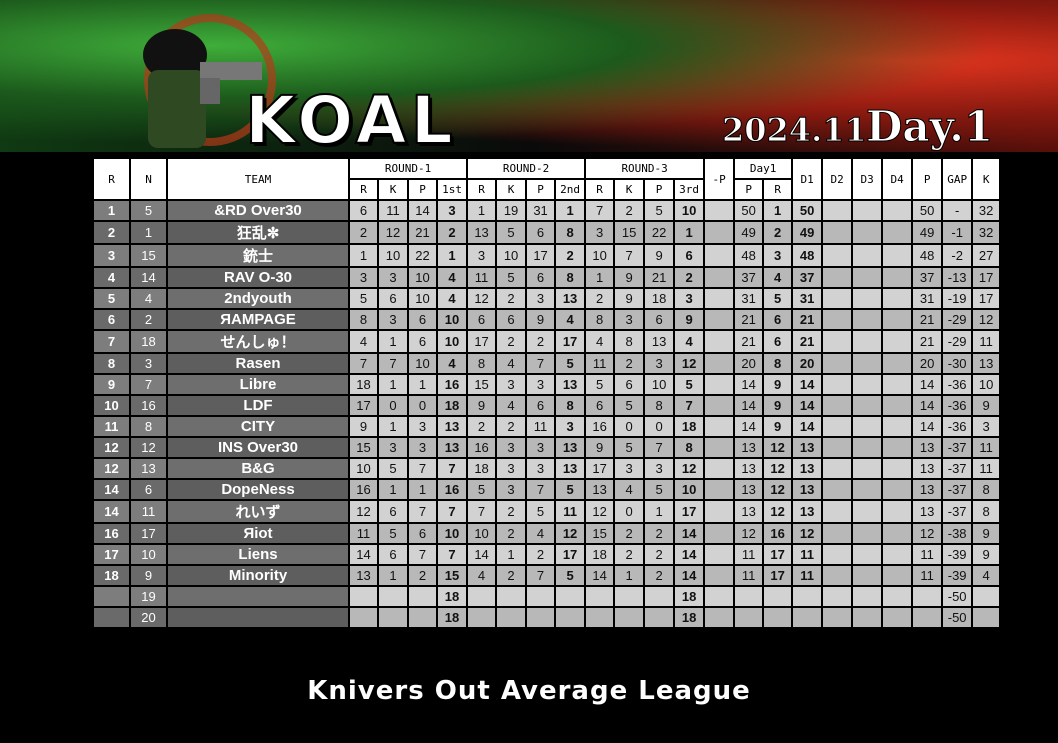 Image resolution: width=1058 pixels, height=743 pixels. Describe the element at coordinates (482, 384) in the screenshot. I see `table-cell: 15` at that location.